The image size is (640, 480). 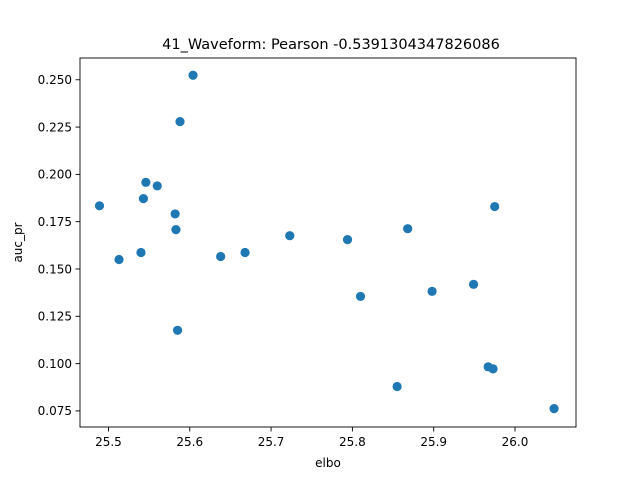 What do you see at coordinates (352, 442) in the screenshot?
I see `x-tick-label: 25.8` at bounding box center [352, 442].